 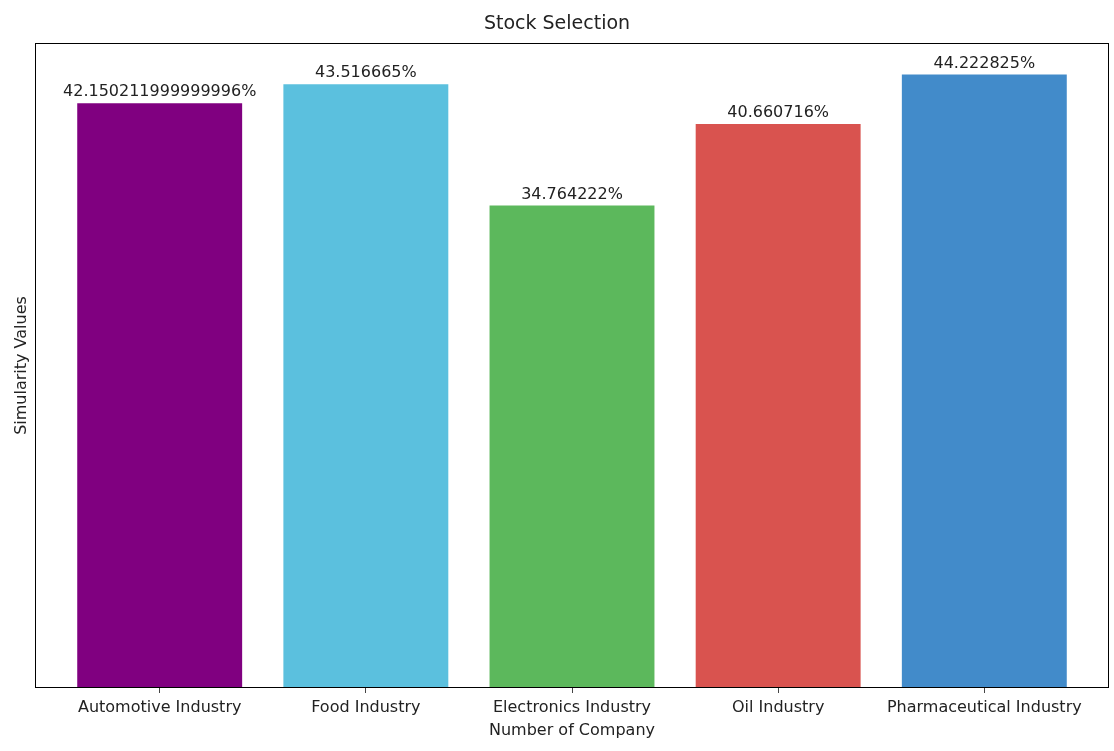 I want to click on y-axis-title: Simularity Values, so click(x=20, y=365).